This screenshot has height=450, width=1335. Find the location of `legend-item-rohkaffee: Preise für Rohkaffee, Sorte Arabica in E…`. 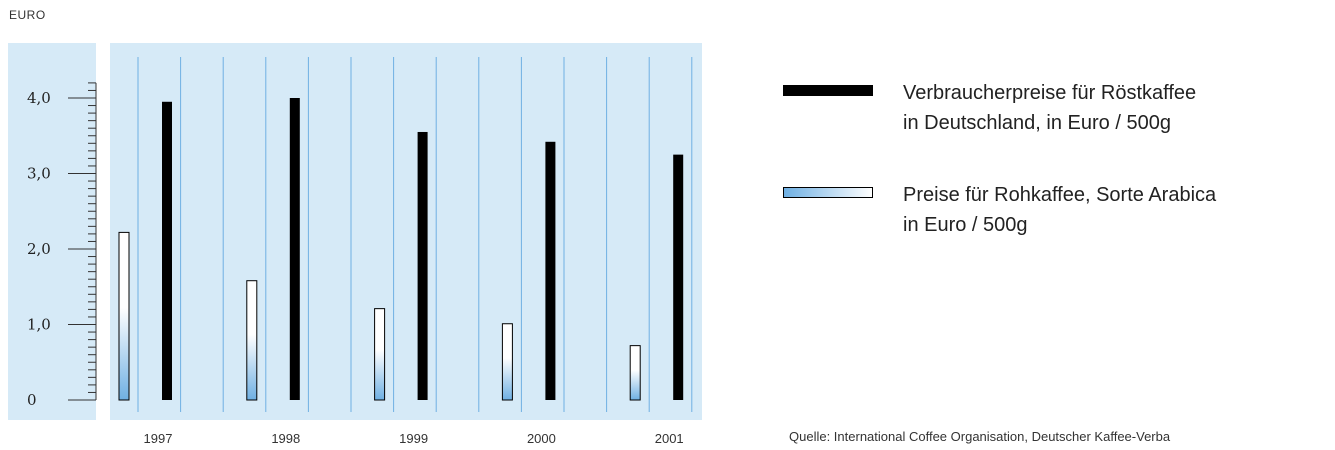

legend-item-rohkaffee: Preise für Rohkaffee, Sorte Arabica in E… is located at coordinates (1059, 210).